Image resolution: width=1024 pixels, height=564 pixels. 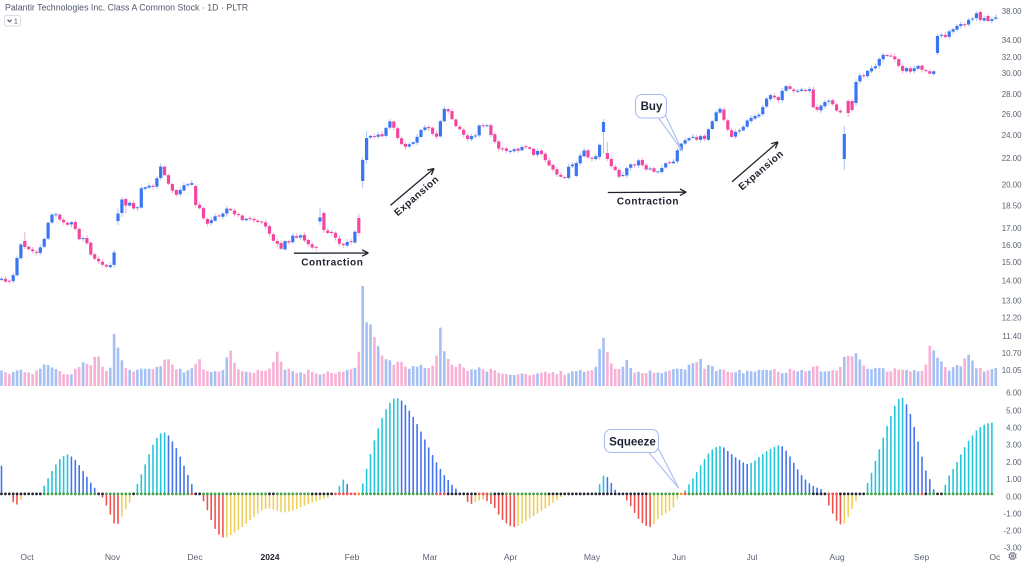 What do you see at coordinates (1012, 353) in the screenshot?
I see `svg-text: 10.70` at bounding box center [1012, 353].